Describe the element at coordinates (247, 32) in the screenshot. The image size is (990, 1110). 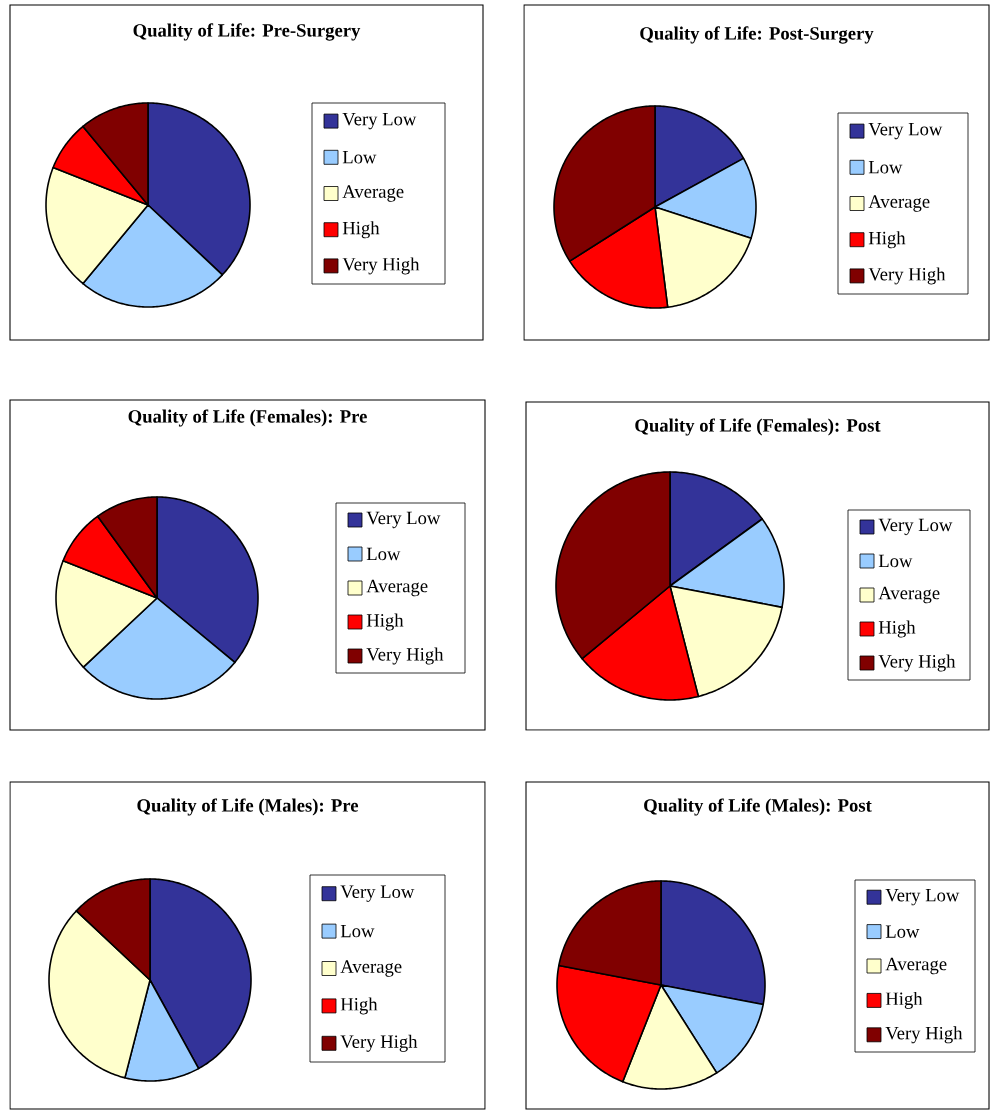
I see `chart-title: Quality of Life: Pre-Surgery` at that location.